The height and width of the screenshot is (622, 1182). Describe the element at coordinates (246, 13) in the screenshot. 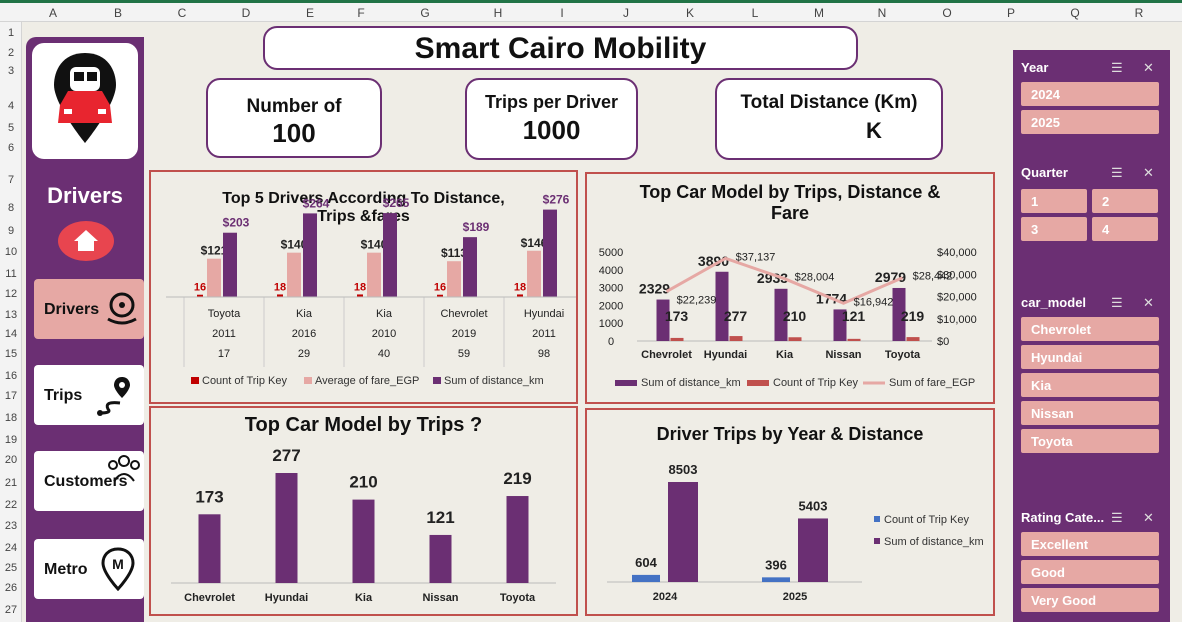

I see `column-header: D` at that location.